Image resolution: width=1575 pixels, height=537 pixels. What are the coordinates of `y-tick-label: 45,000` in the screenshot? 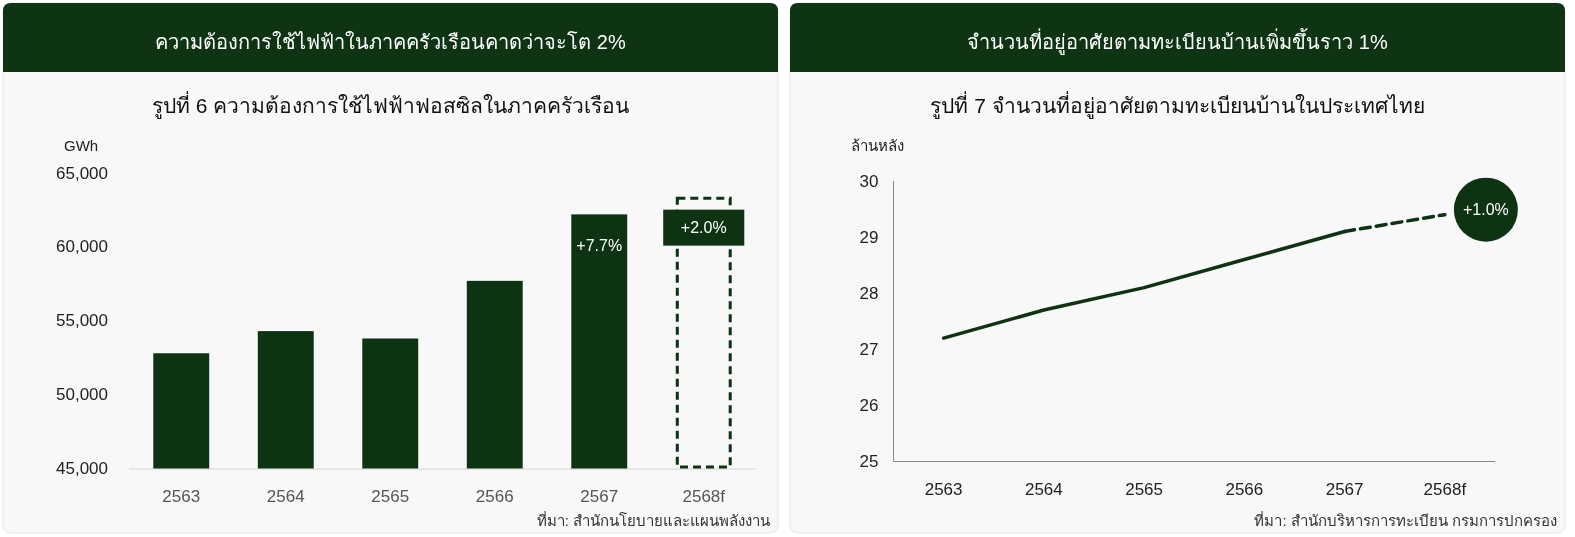 It's located at (82, 468).